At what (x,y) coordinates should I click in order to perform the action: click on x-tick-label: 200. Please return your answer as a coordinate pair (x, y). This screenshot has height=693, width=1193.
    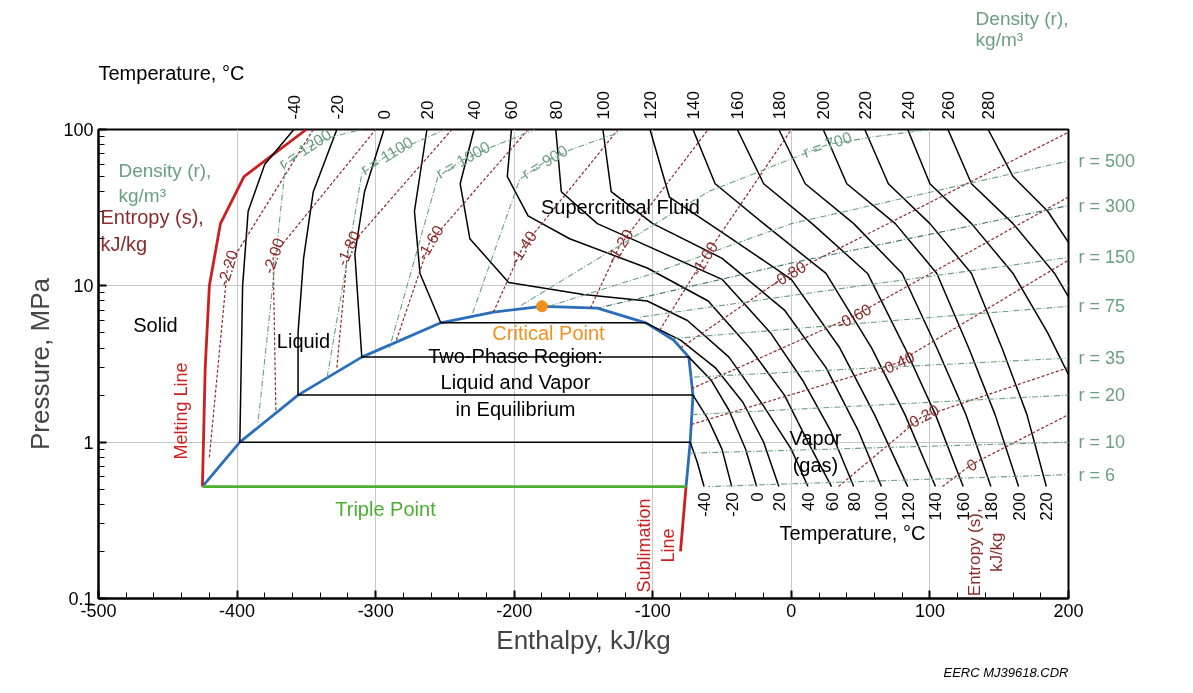
    Looking at the image, I should click on (1068, 610).